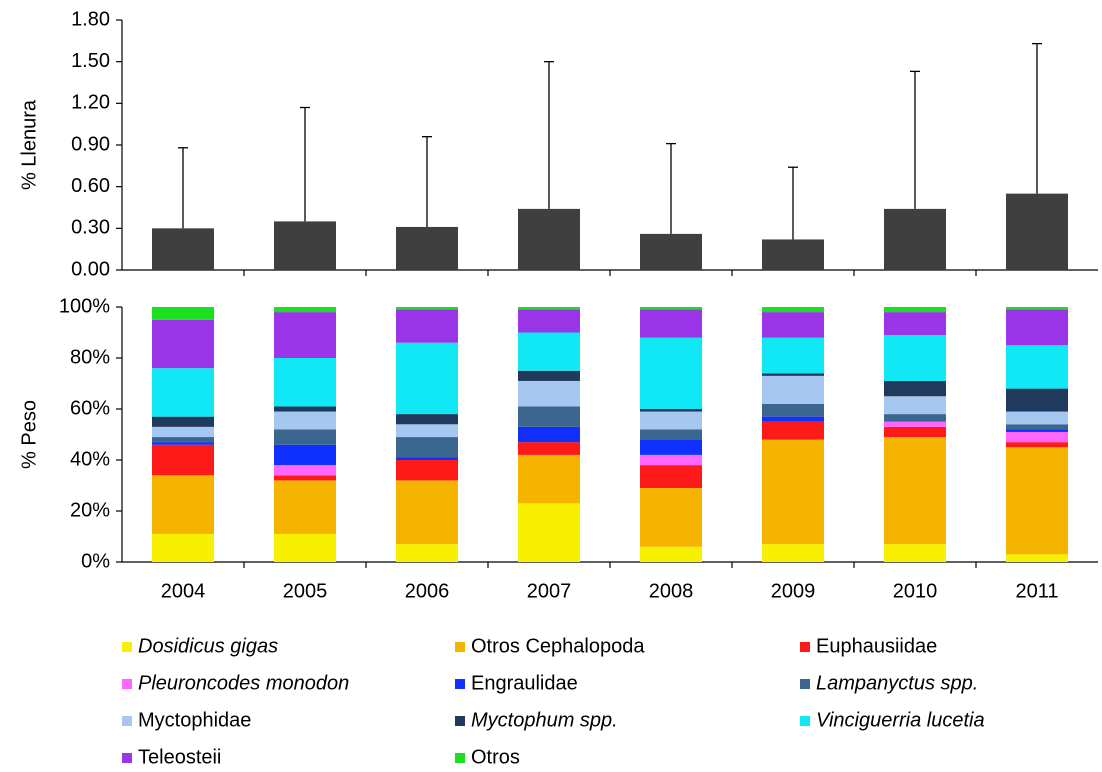 This screenshot has width=1102, height=772. I want to click on y-tick-label: 40%, so click(90, 459).